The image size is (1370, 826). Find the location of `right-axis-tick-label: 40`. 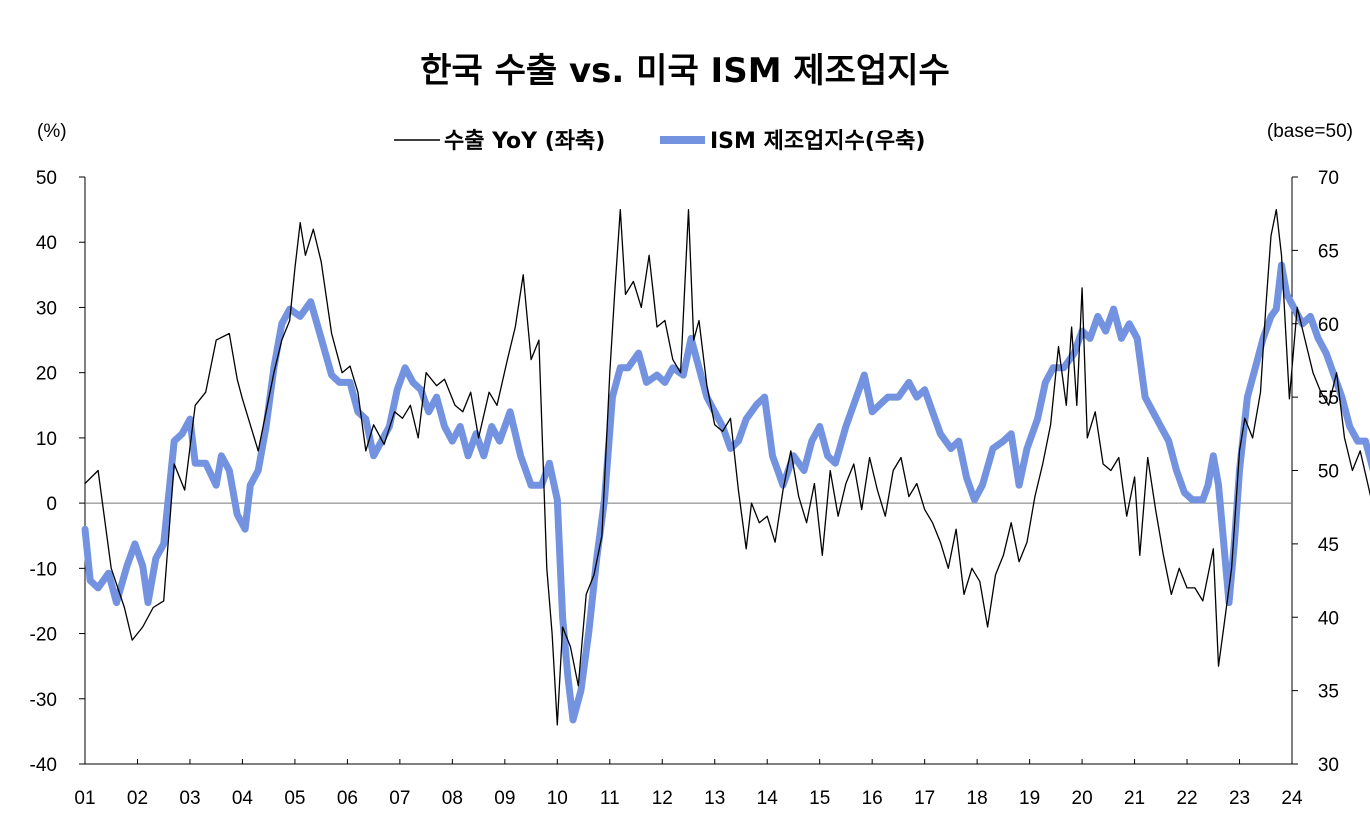

right-axis-tick-label: 40 is located at coordinates (1328, 618).